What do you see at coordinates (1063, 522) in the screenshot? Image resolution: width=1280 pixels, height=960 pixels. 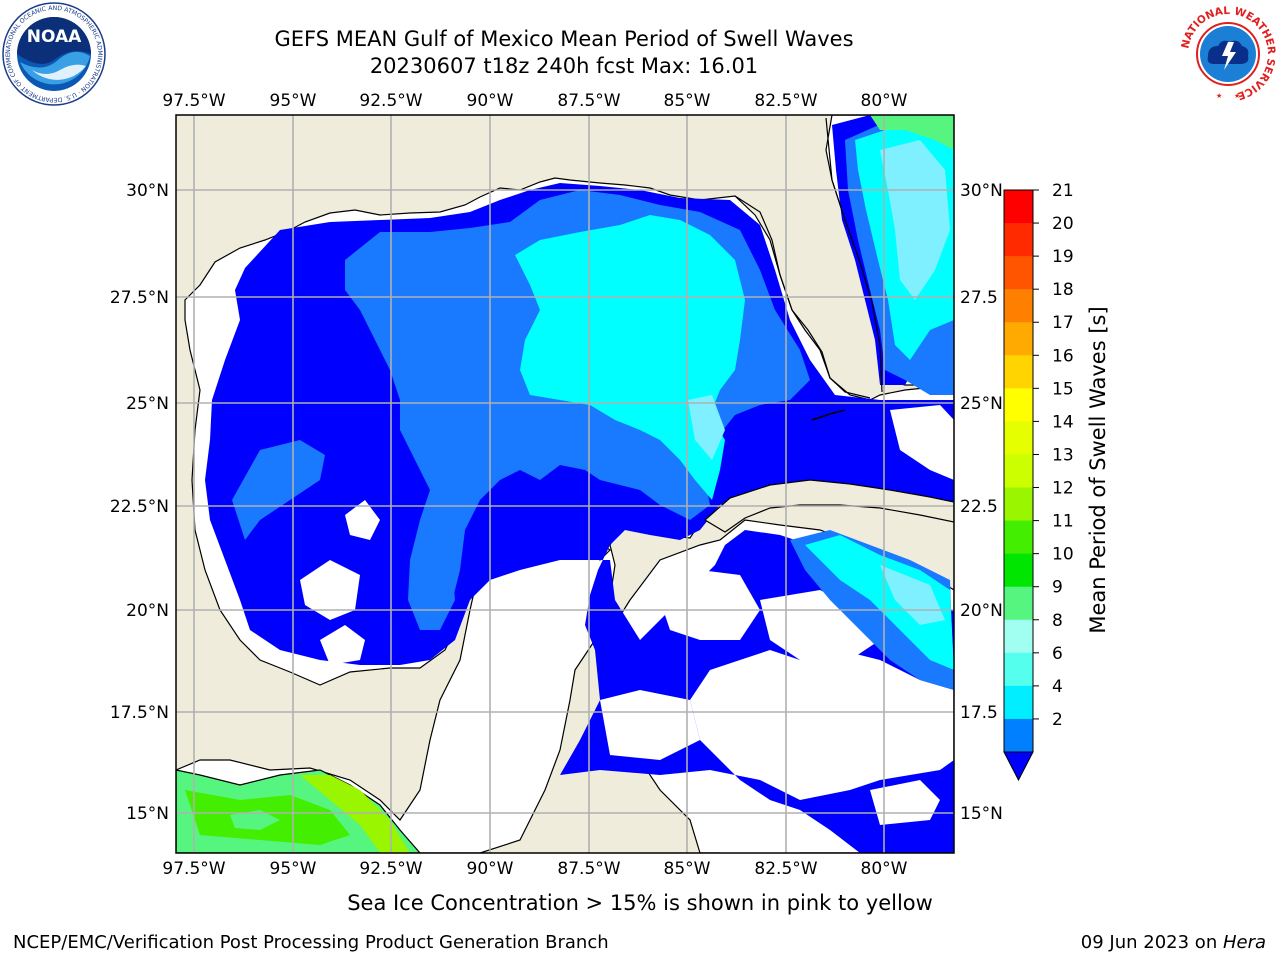 I see `colorbar-tick-label: 11` at bounding box center [1063, 522].